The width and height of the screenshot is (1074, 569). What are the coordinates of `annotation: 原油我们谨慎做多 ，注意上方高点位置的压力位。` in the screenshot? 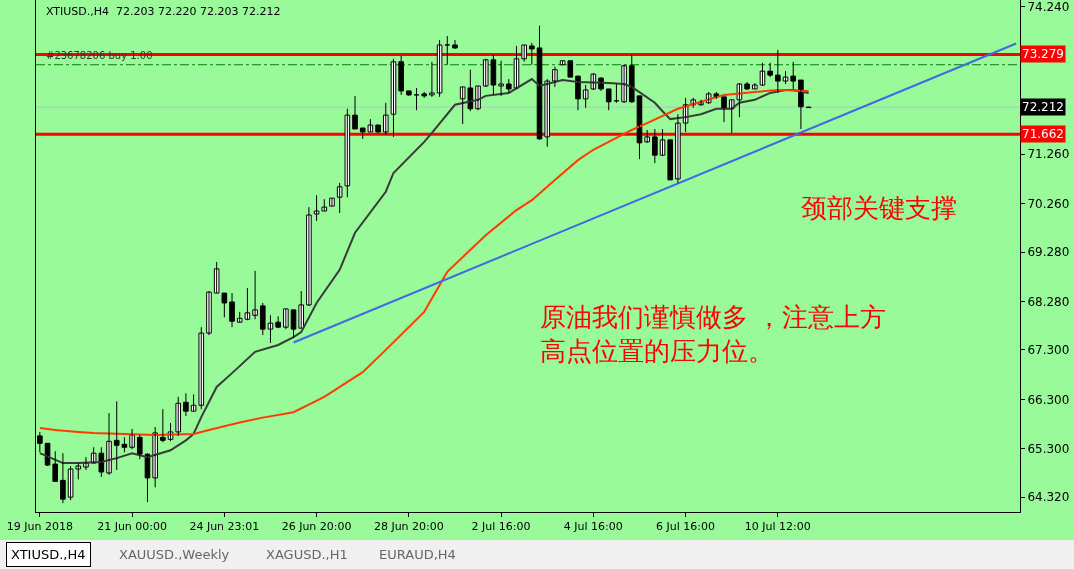 It's located at (713, 334).